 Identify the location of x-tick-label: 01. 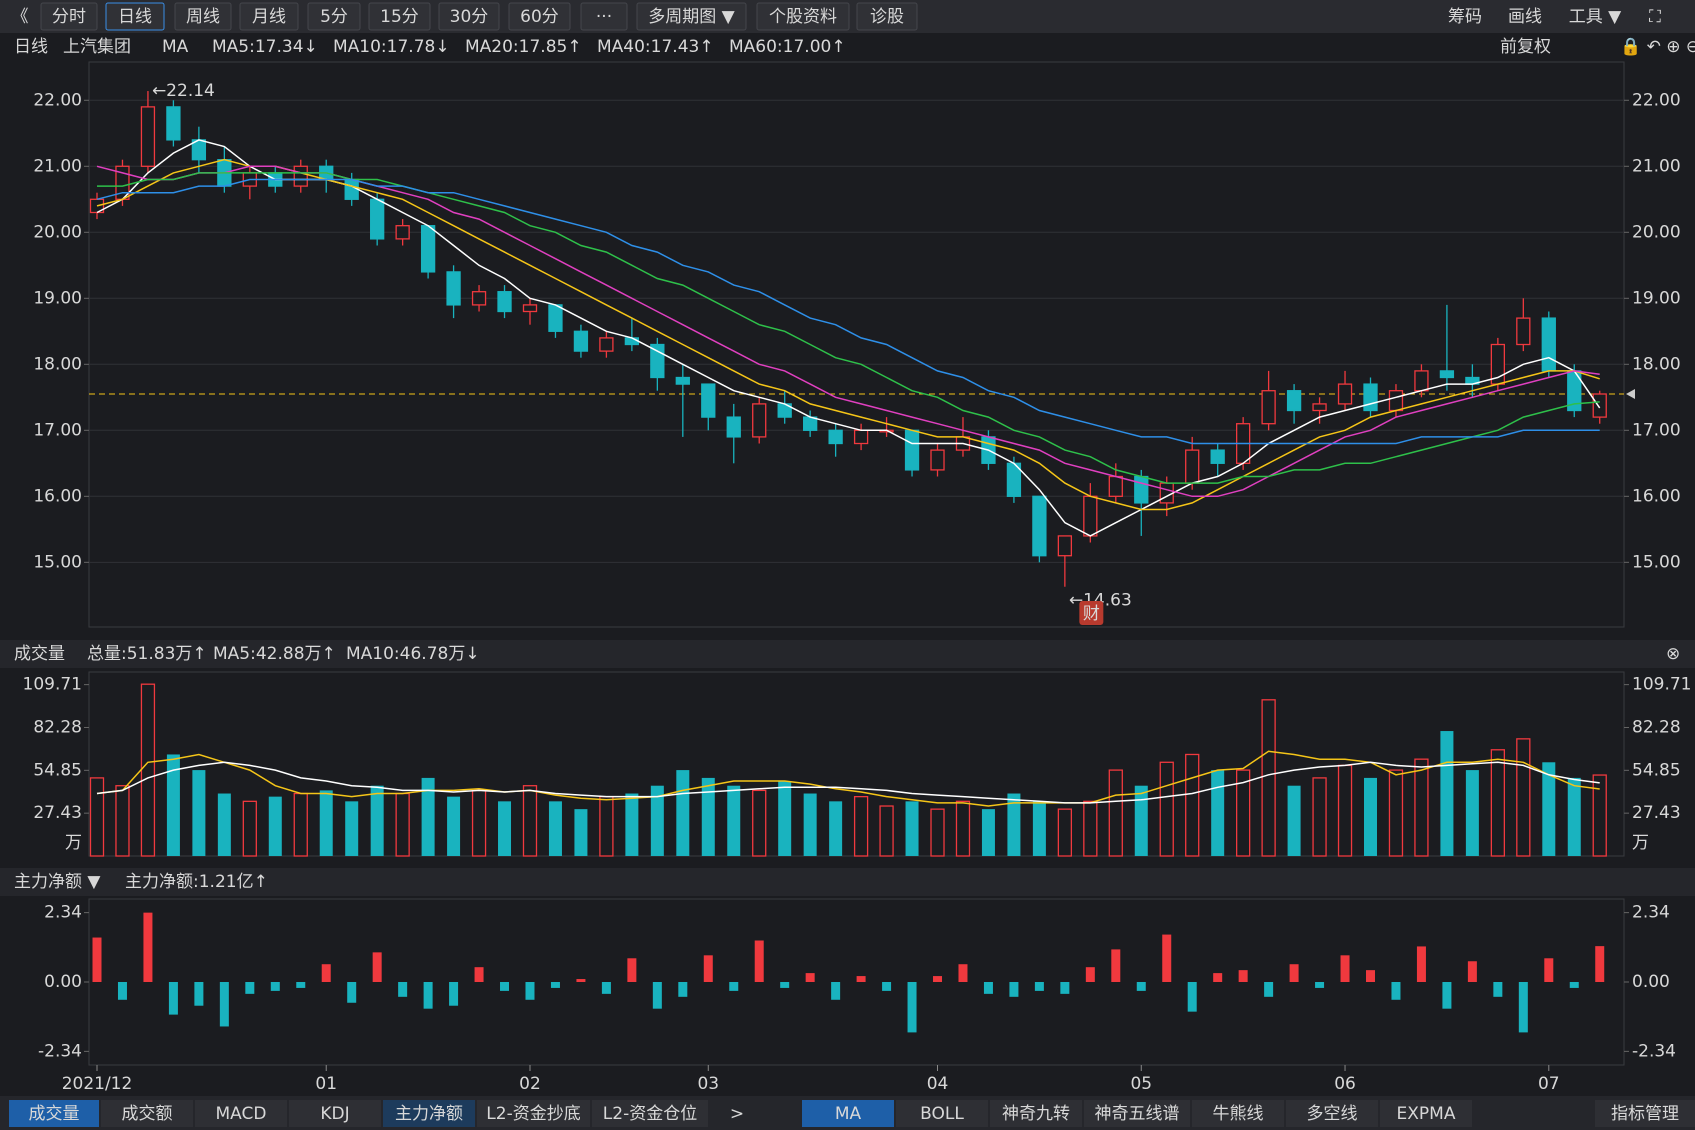
(326, 1084).